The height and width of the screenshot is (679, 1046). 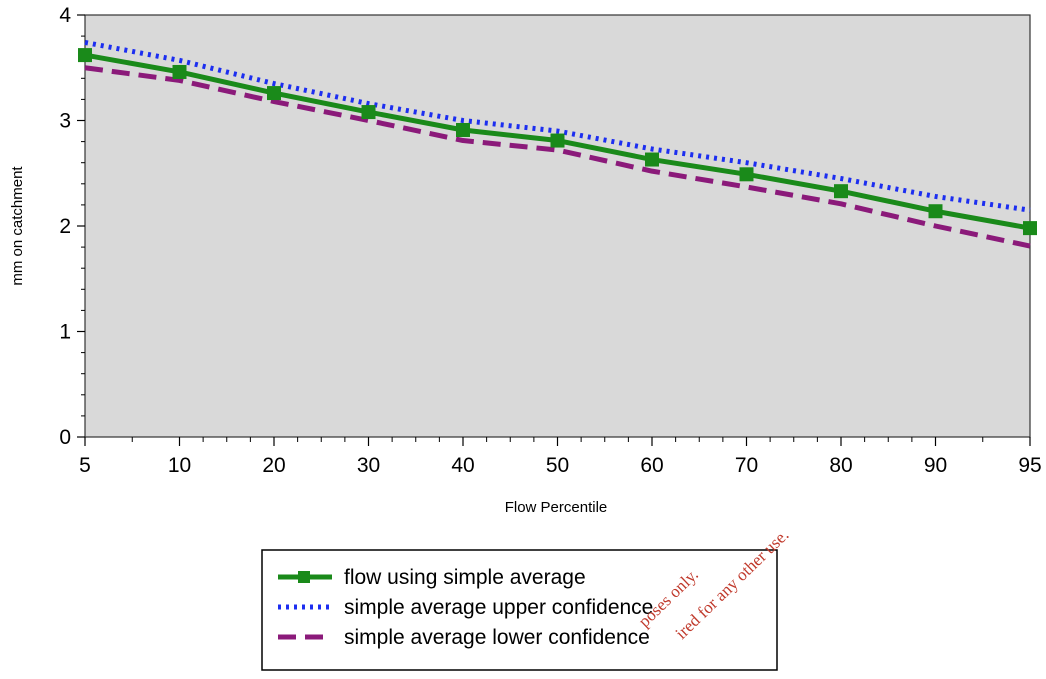 I want to click on x-tick-label: 60, so click(x=651, y=465).